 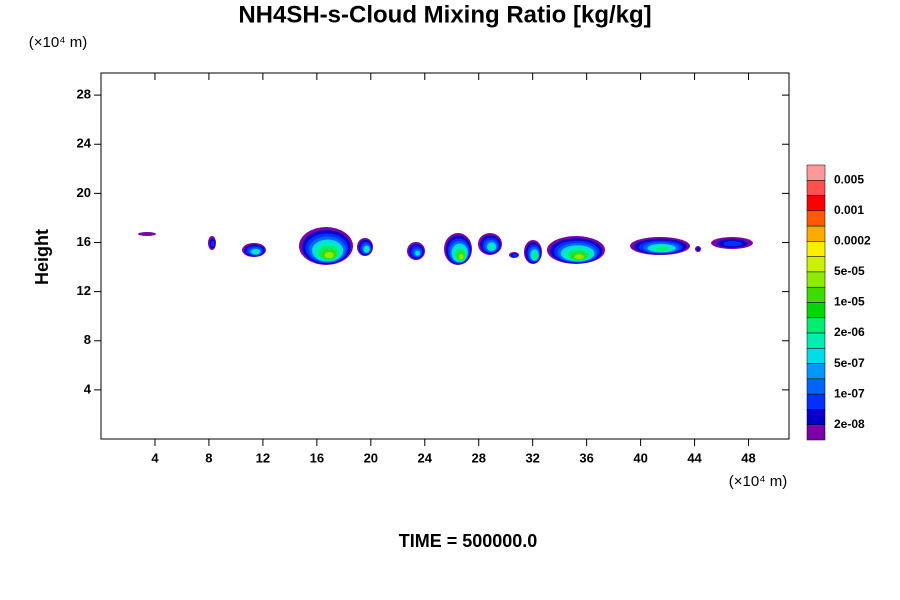 What do you see at coordinates (84, 143) in the screenshot?
I see `y-tick-label: 24` at bounding box center [84, 143].